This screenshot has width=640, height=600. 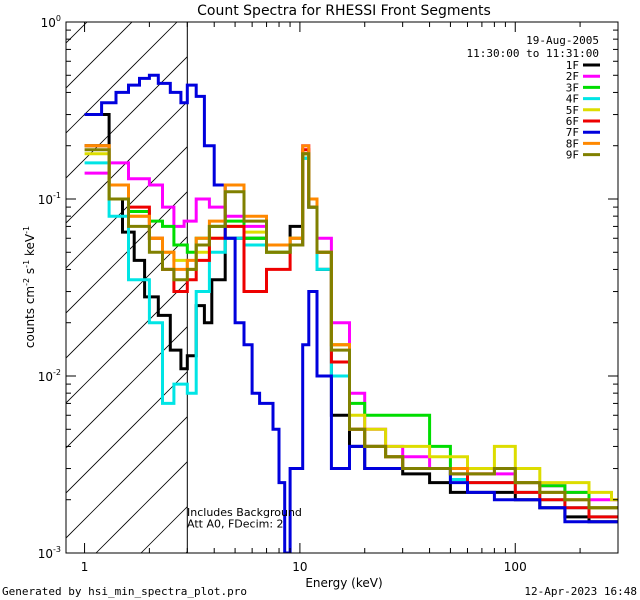 I want to click on y-tick-label: 10⁻³, so click(x=49, y=553).